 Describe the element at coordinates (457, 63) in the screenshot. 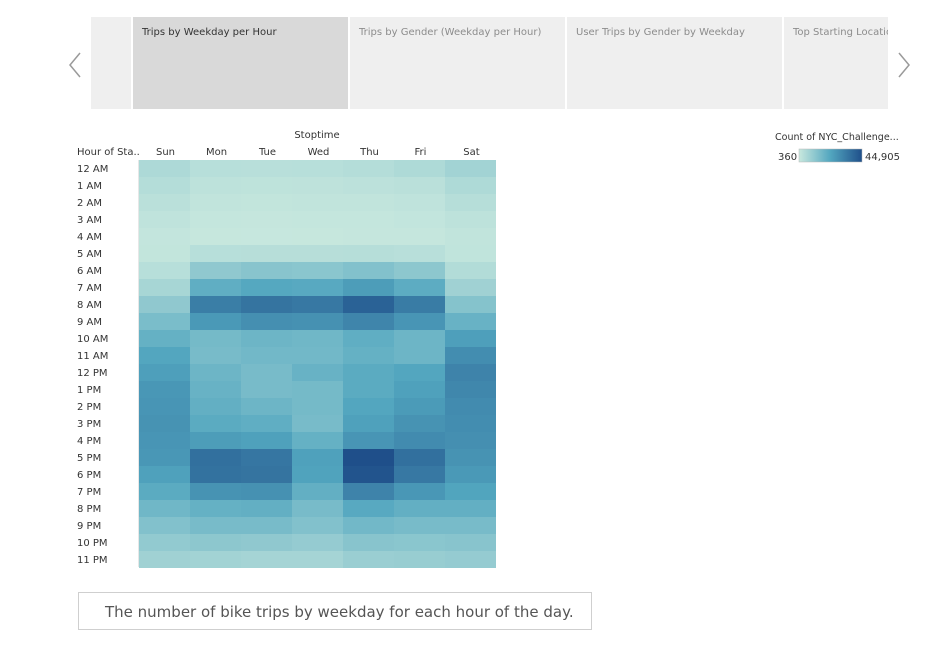

I see `story-tab-trips-by-gender: Trips by Gender (Weekday per Hour)` at that location.